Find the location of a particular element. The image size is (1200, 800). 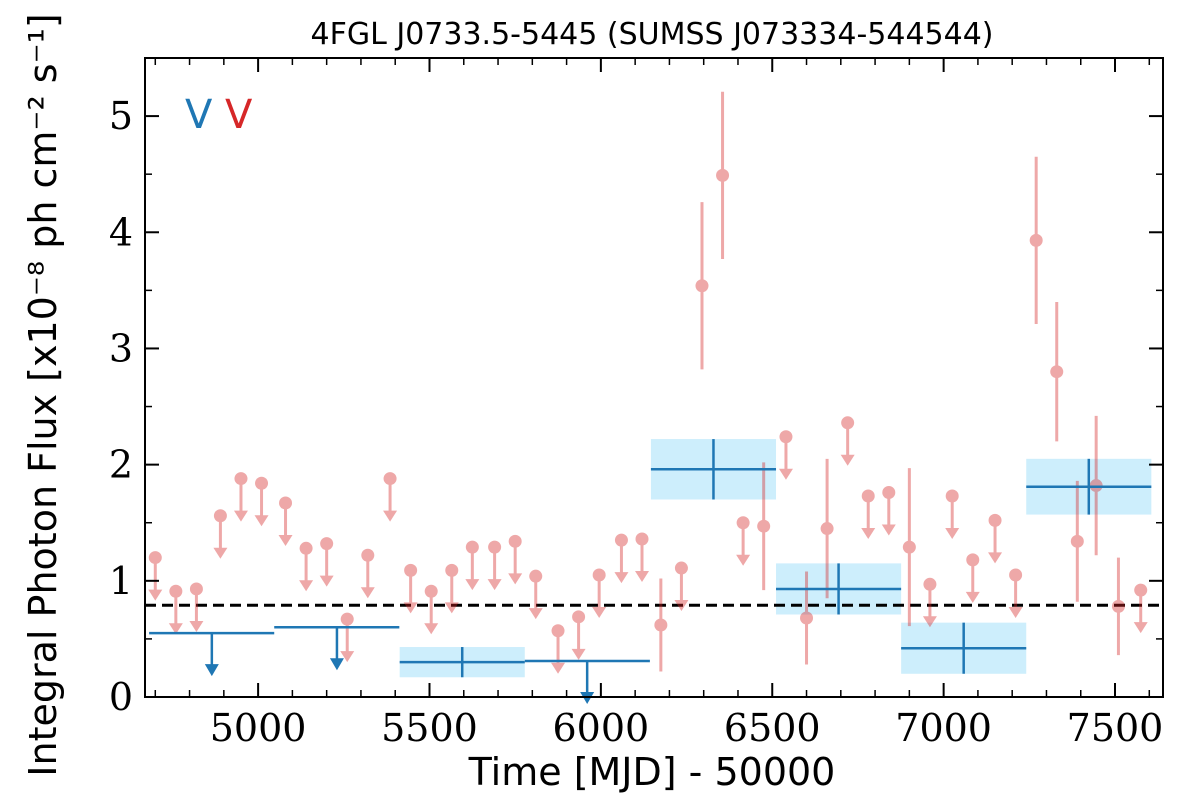

y-tick-label: 0 is located at coordinates (121, 697).